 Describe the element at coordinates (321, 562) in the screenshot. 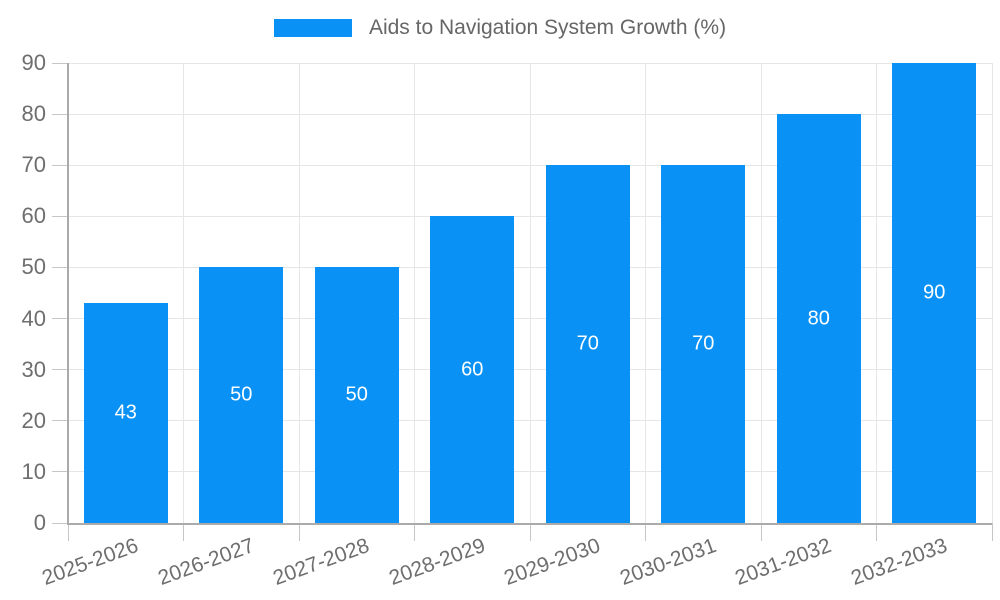

I see `x-tick-label: 2027-2028` at that location.